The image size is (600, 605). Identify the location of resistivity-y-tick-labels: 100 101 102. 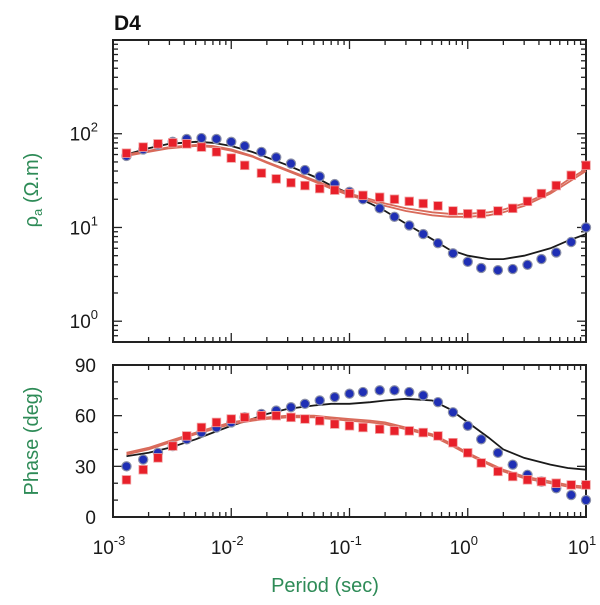
(84, 226).